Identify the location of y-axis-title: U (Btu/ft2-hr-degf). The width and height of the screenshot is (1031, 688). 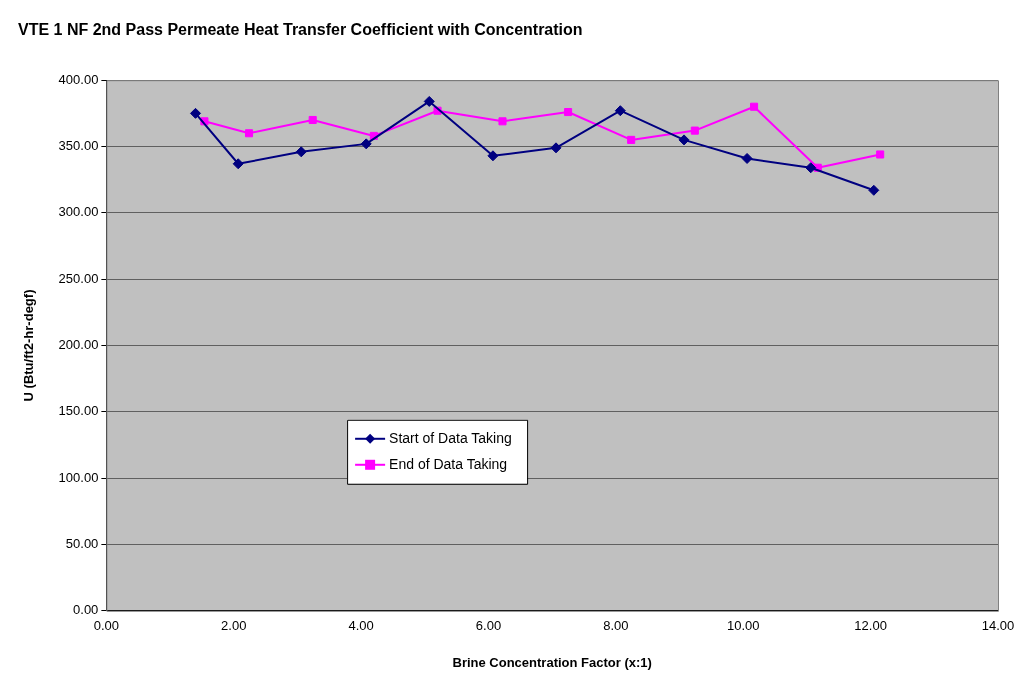
(29, 345).